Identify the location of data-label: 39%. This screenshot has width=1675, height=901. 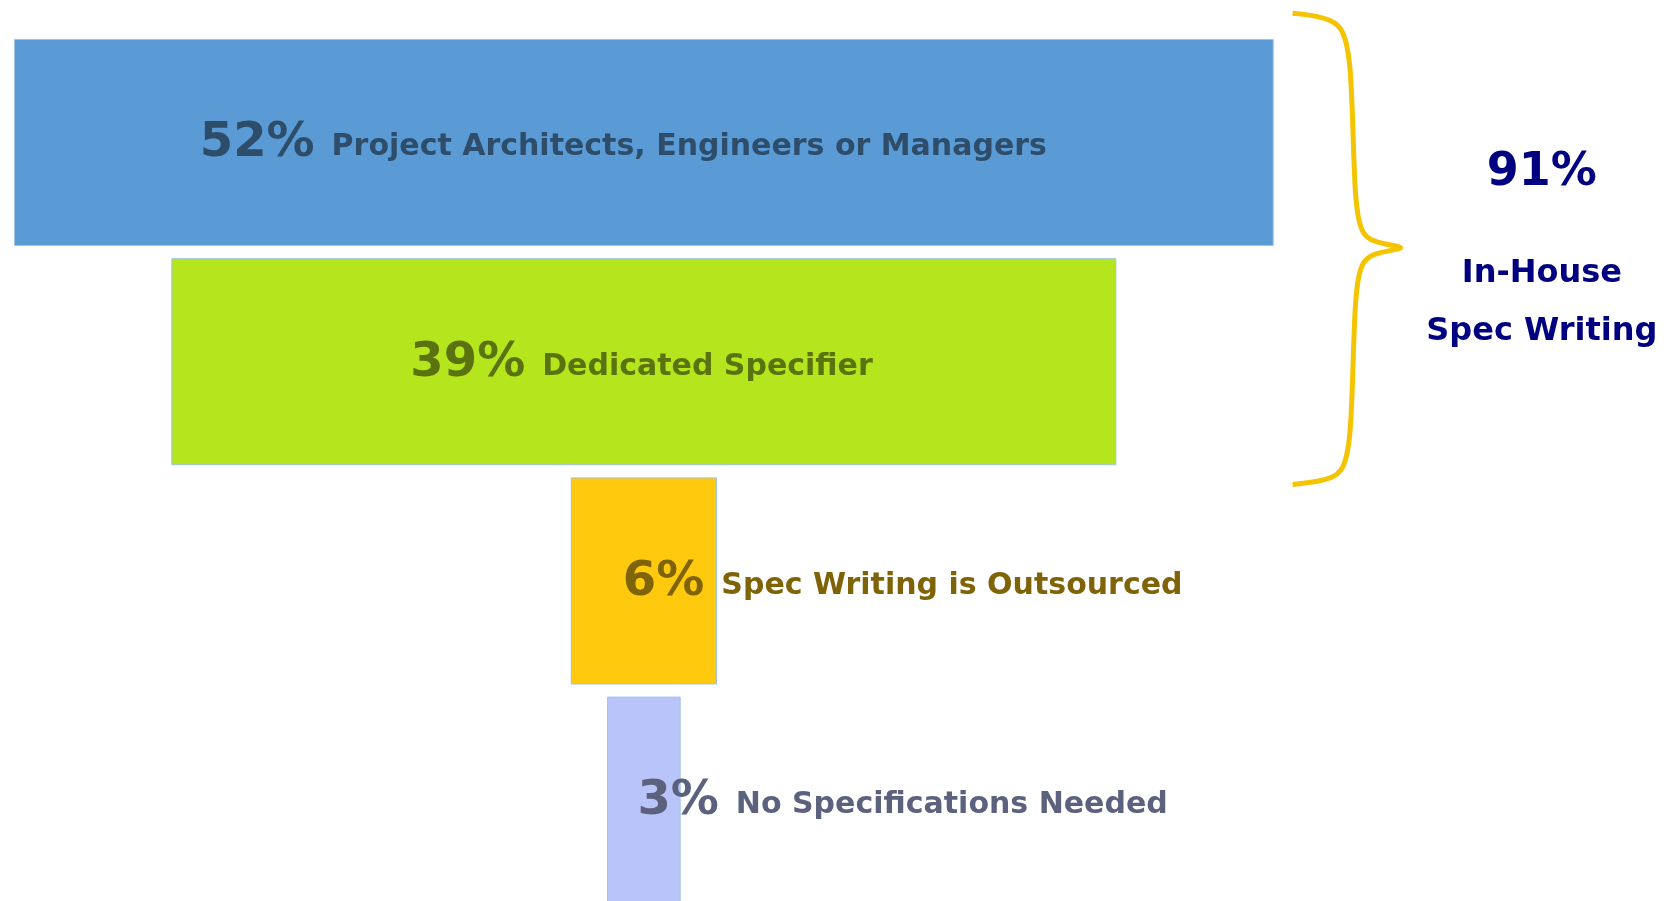
(468, 358).